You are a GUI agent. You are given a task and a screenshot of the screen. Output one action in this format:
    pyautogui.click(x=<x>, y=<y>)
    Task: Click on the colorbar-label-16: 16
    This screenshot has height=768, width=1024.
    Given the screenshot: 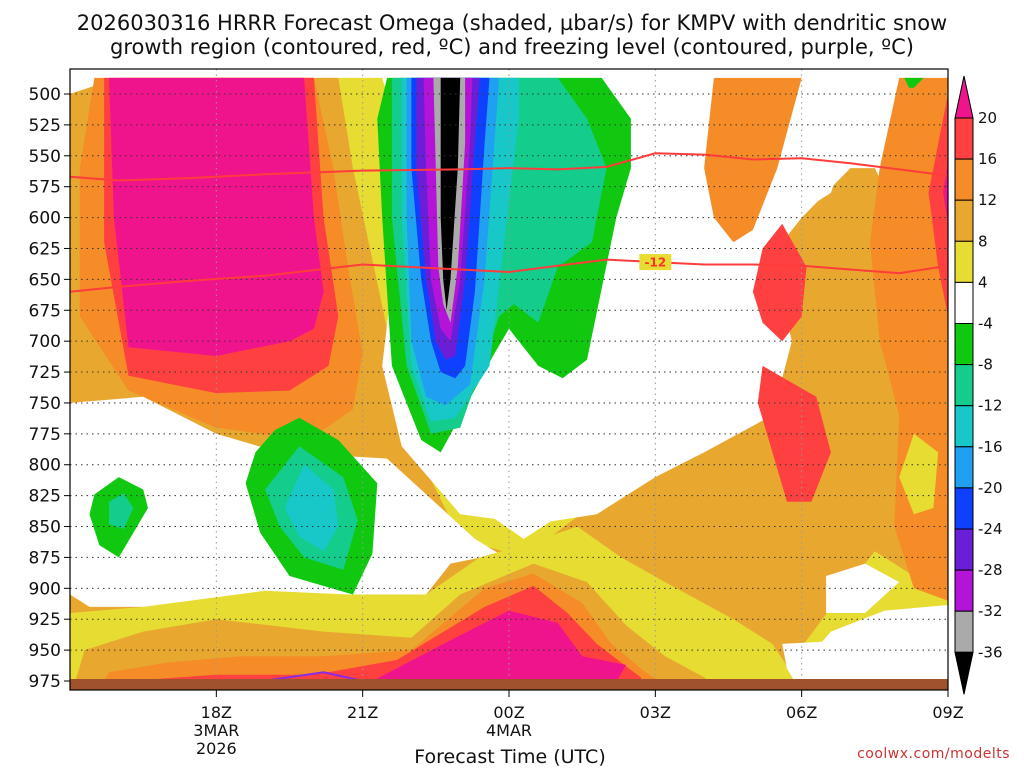 What is the action you would take?
    pyautogui.click(x=987, y=159)
    